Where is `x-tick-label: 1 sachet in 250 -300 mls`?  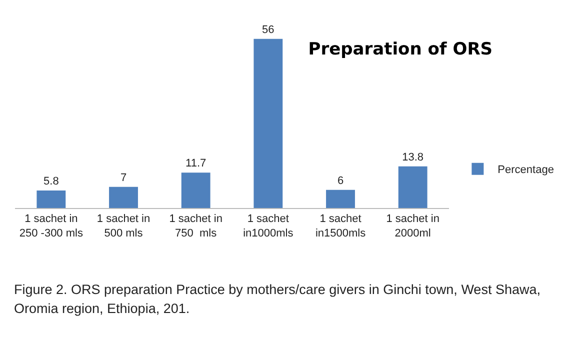 x-tick-label: 1 sachet in 250 -300 mls is located at coordinates (51, 226).